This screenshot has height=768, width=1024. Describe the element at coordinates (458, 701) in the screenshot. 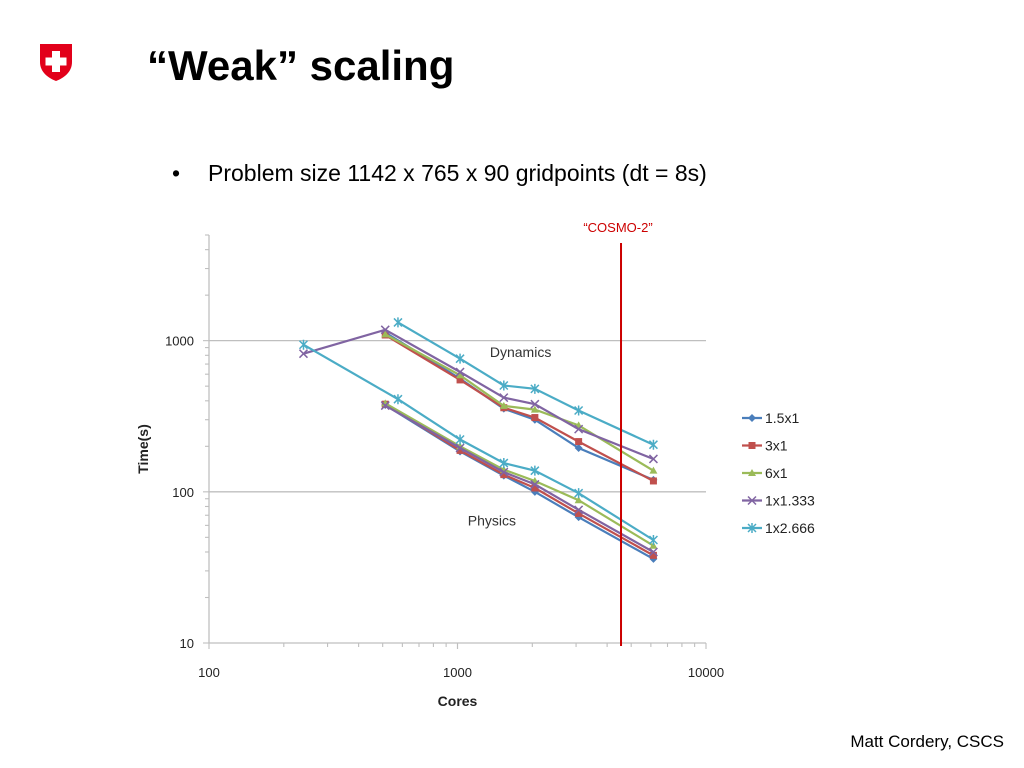

I see `x-axis-title: Cores` at that location.